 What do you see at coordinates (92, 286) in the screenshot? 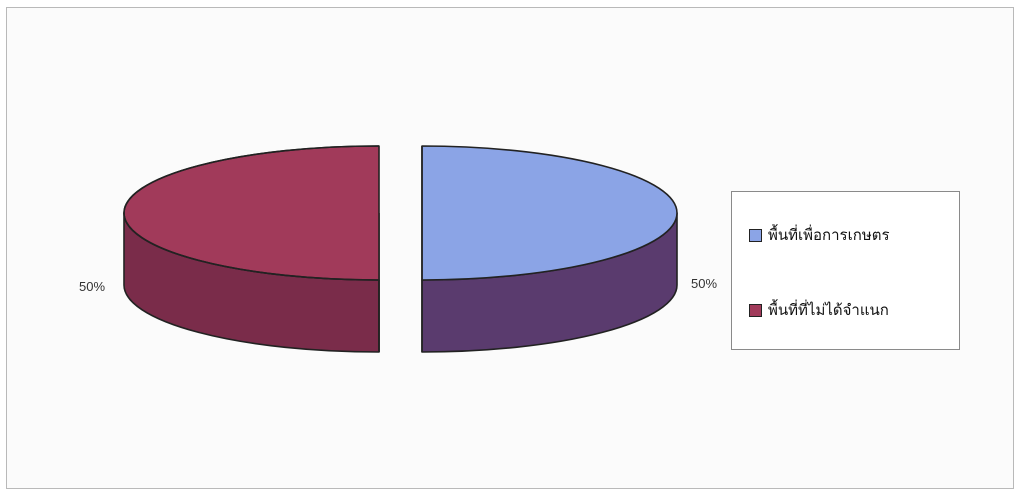
I see `data-label-unclassified: 50%` at bounding box center [92, 286].